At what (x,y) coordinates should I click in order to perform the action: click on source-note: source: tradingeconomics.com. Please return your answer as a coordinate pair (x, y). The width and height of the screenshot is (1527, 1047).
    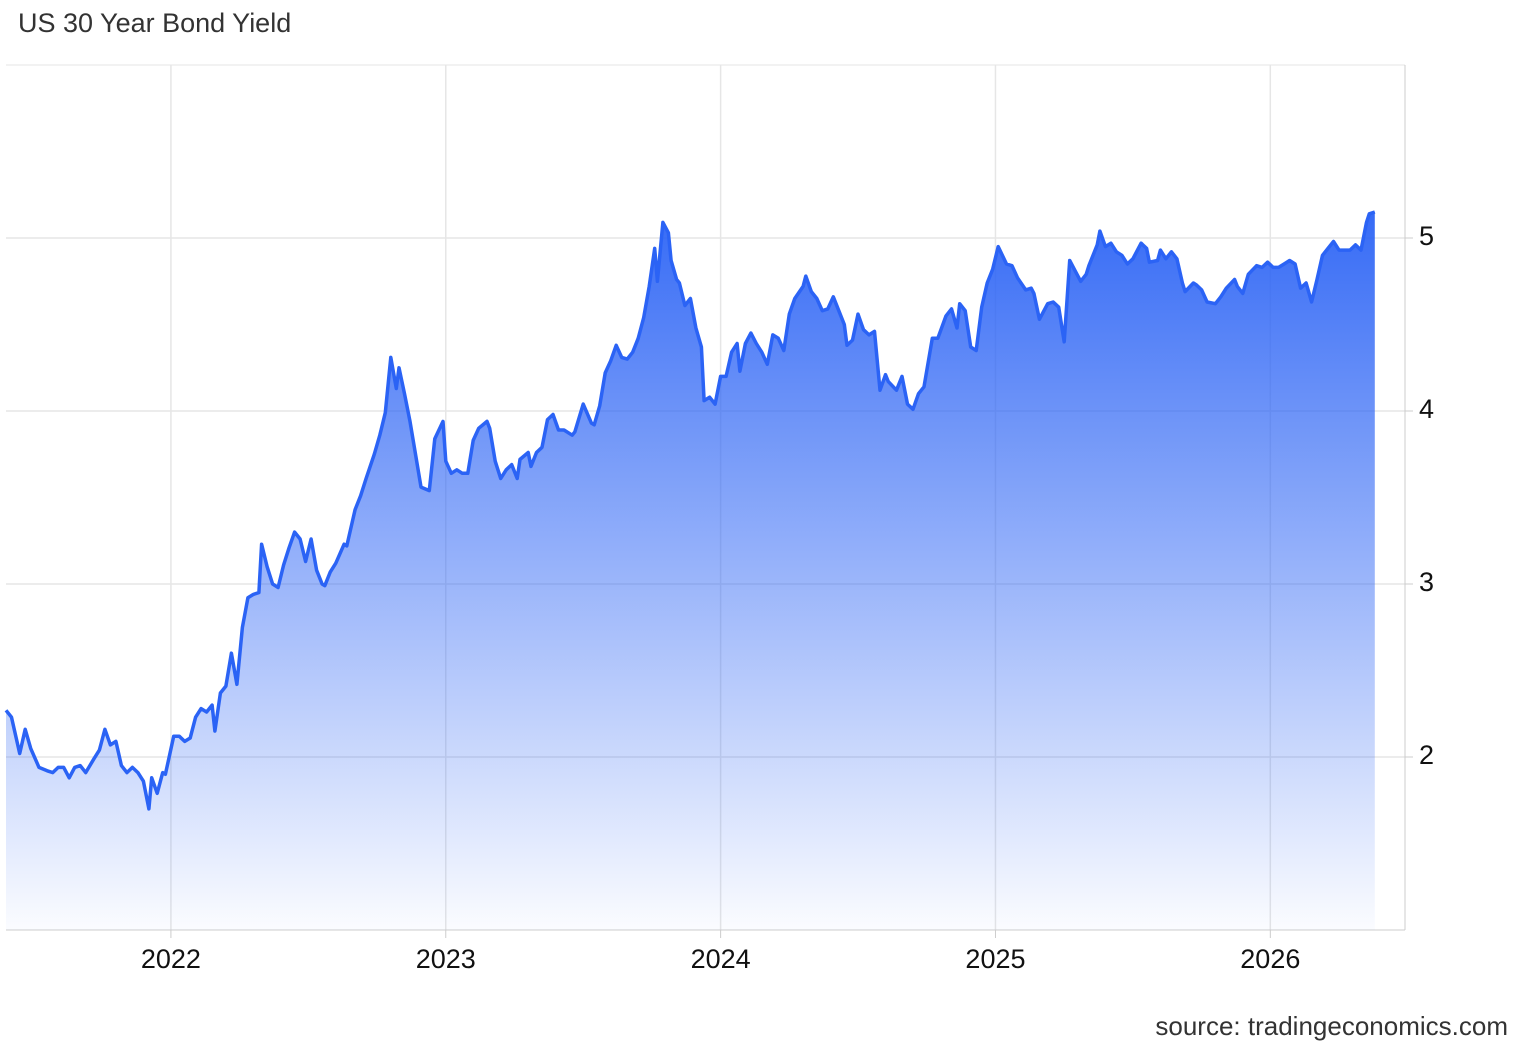
    Looking at the image, I should click on (1331, 1026).